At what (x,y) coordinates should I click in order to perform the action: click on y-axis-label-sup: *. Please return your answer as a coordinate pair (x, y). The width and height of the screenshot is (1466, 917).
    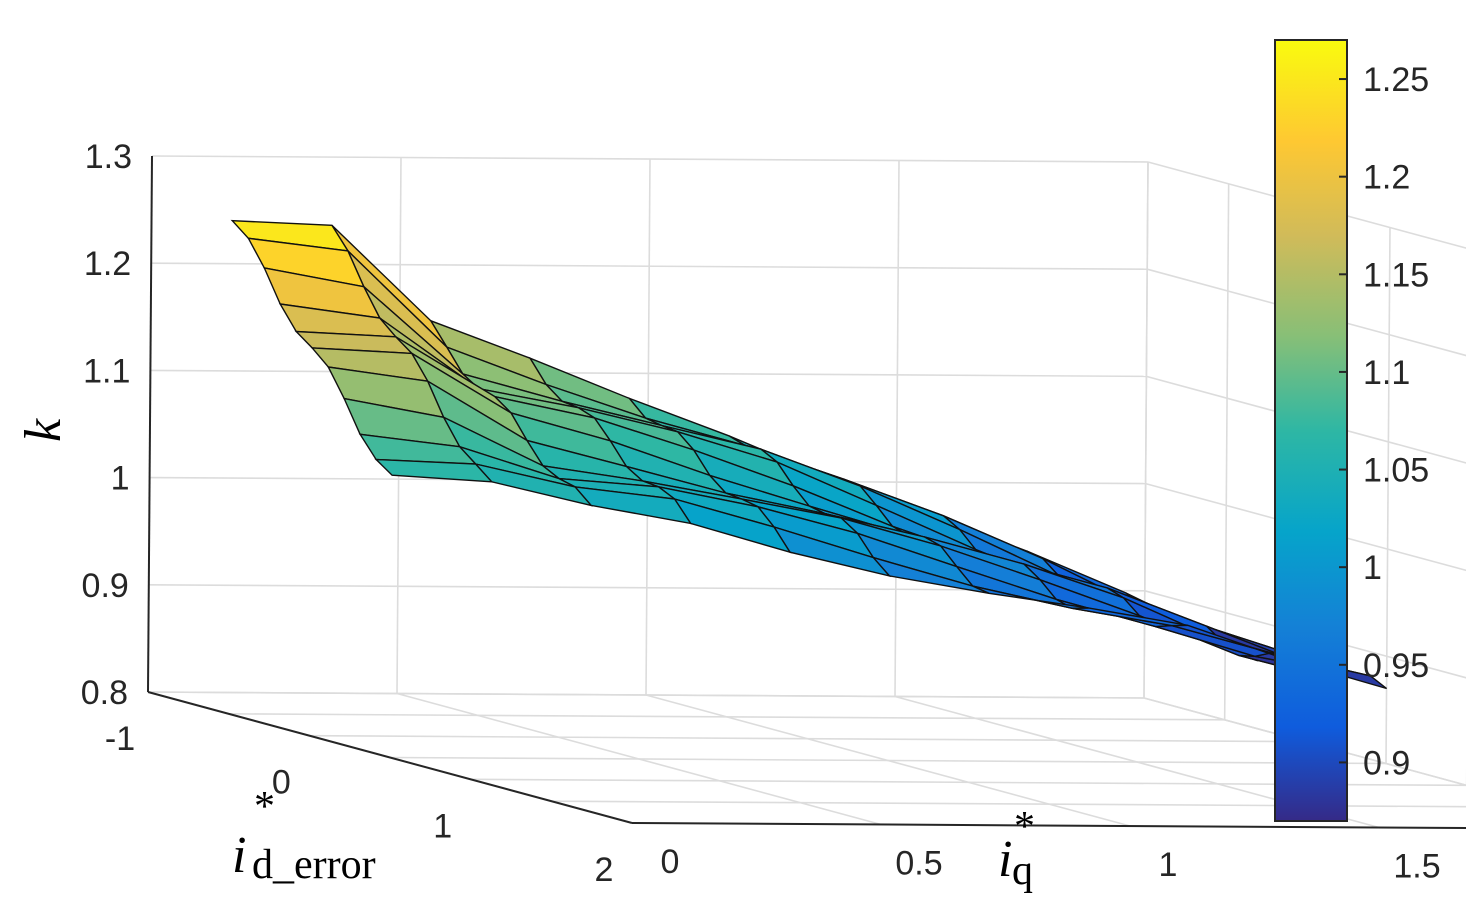
    Looking at the image, I should click on (1024, 827).